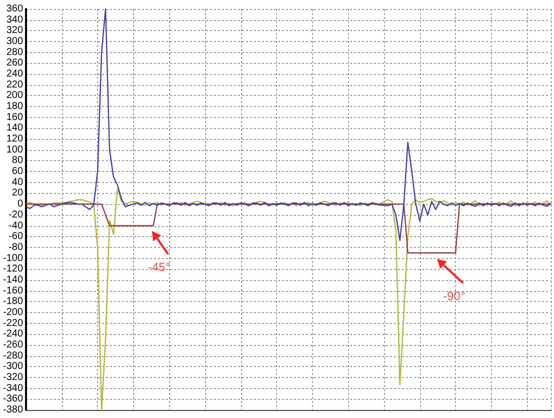 Image resolution: width=554 pixels, height=418 pixels. Describe the element at coordinates (13, 410) in the screenshot. I see `y-tick-label: -380` at that location.